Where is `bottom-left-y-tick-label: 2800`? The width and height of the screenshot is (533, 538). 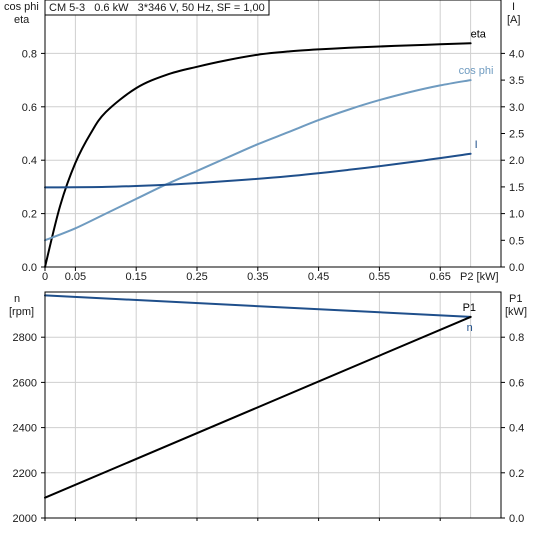 bottom-left-y-tick-label: 2800 is located at coordinates (25, 338).